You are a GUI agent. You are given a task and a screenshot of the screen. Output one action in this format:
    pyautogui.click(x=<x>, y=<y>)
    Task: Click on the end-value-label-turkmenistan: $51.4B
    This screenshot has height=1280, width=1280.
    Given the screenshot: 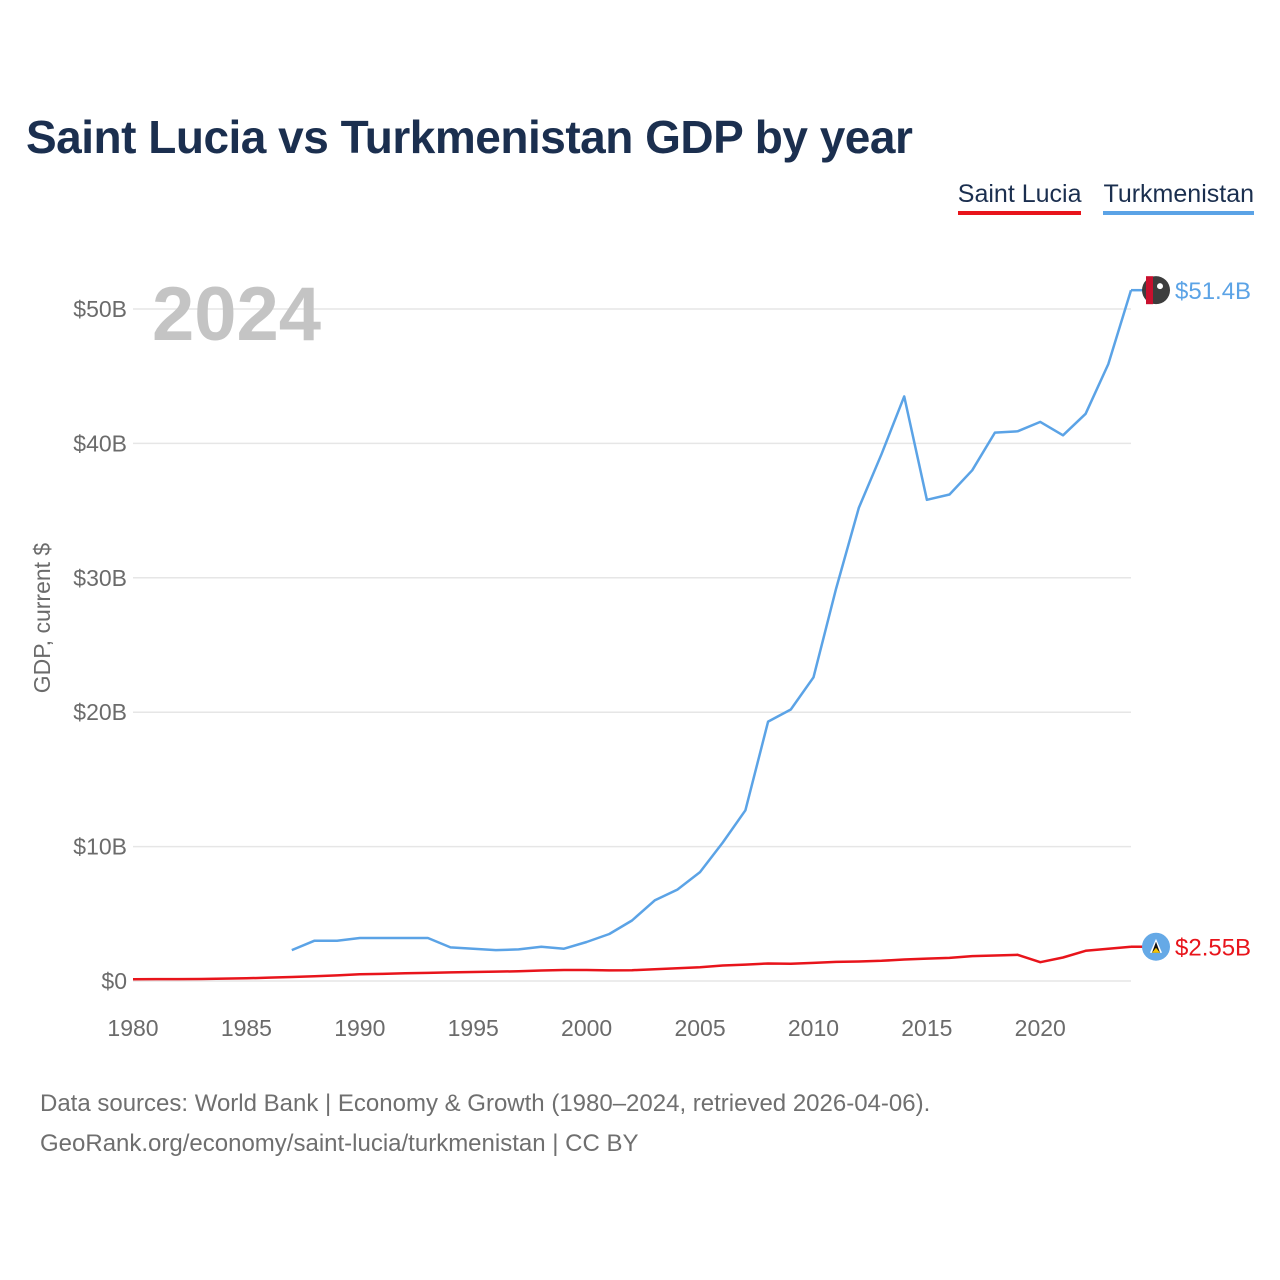 What is the action you would take?
    pyautogui.click(x=1213, y=291)
    